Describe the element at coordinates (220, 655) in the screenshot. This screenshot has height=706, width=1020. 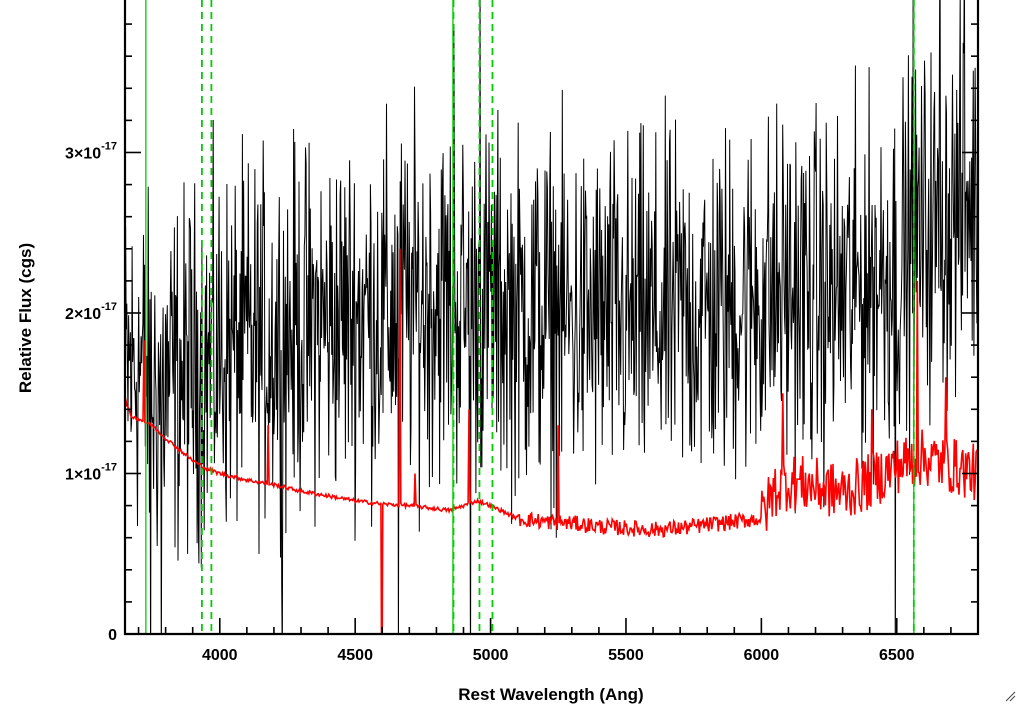
I see `x-tick-label: 4000` at that location.